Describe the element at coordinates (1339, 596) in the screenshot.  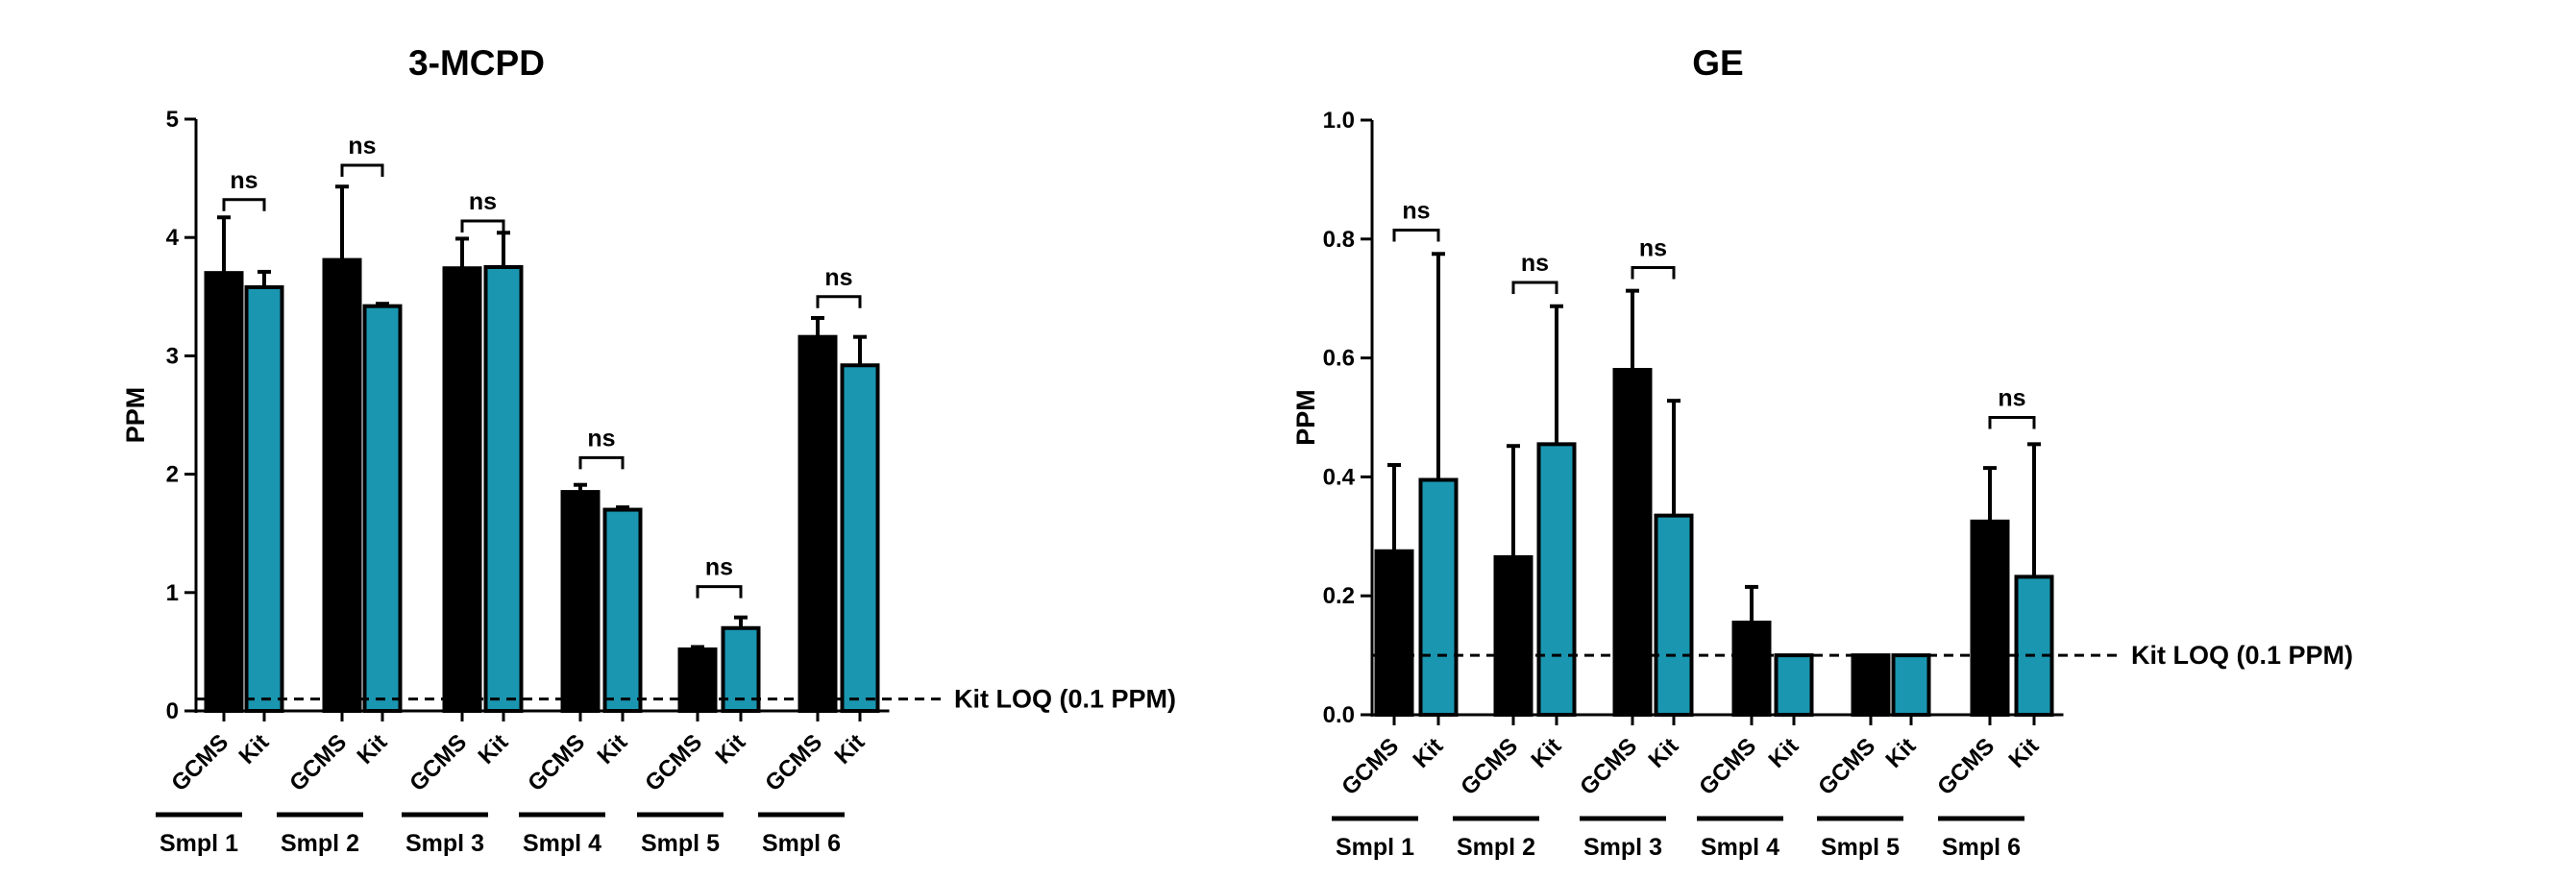
I see `y-tick-label: 0.2` at that location.